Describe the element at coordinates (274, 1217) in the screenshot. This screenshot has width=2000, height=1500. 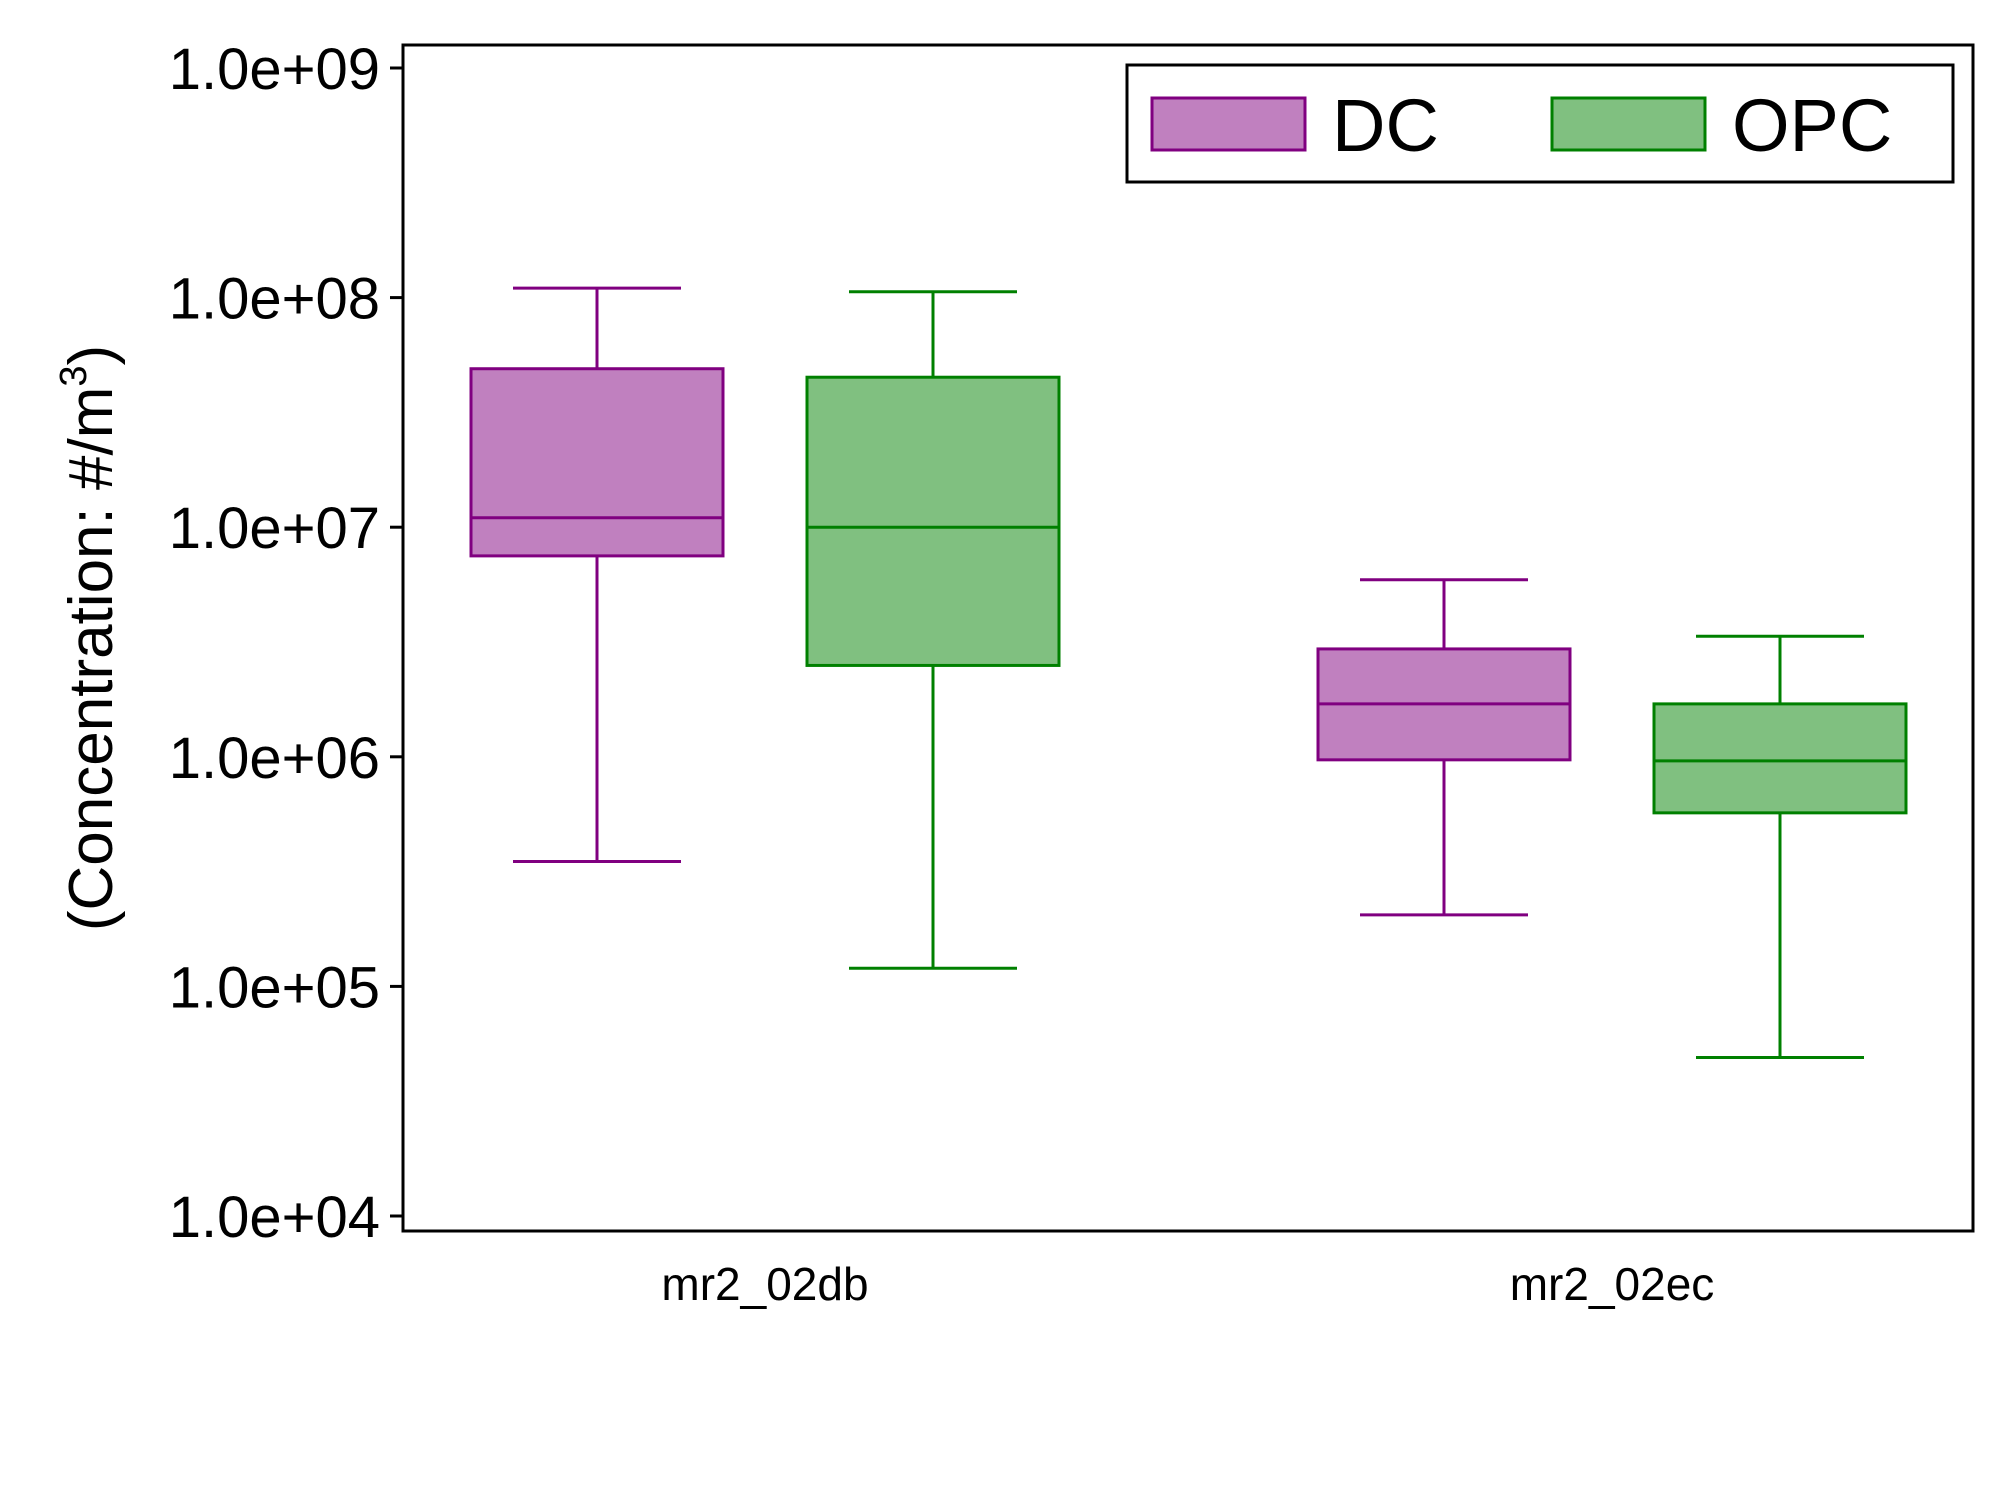
I see `y-tick-label: 1.0e+04` at that location.